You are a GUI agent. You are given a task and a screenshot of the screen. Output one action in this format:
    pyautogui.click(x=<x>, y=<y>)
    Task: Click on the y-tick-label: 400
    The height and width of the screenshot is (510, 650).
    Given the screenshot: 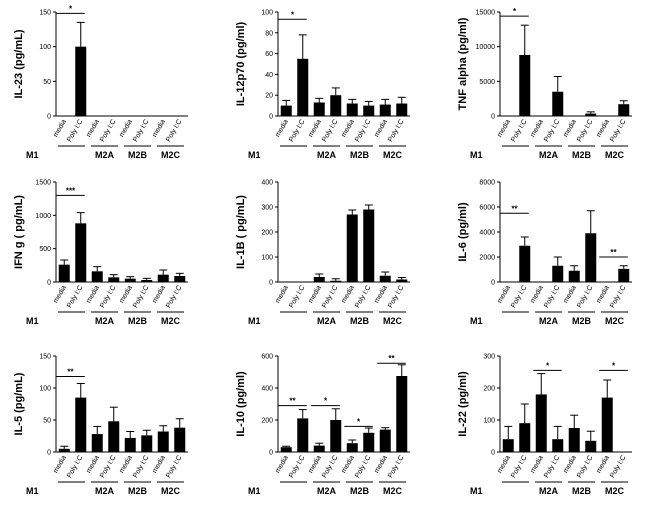 What is the action you would take?
    pyautogui.click(x=267, y=183)
    